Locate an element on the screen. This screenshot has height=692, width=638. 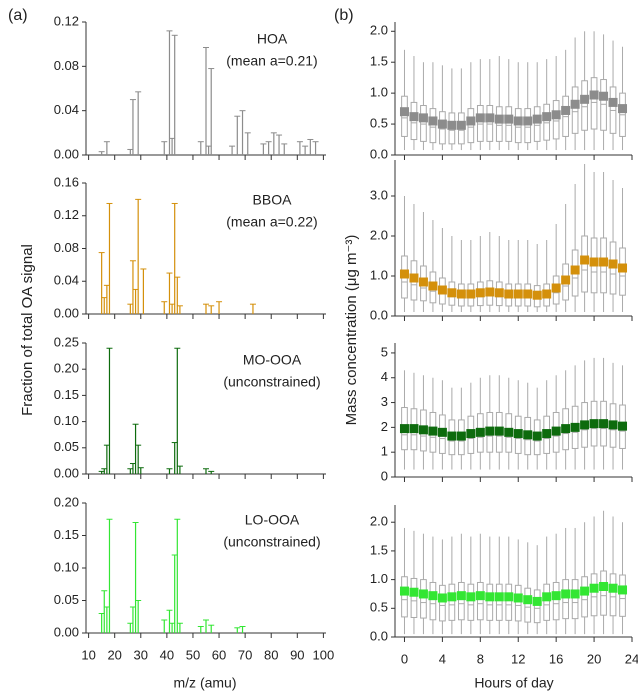
y-tick-label: 0.12 is located at coordinates (66, 20).